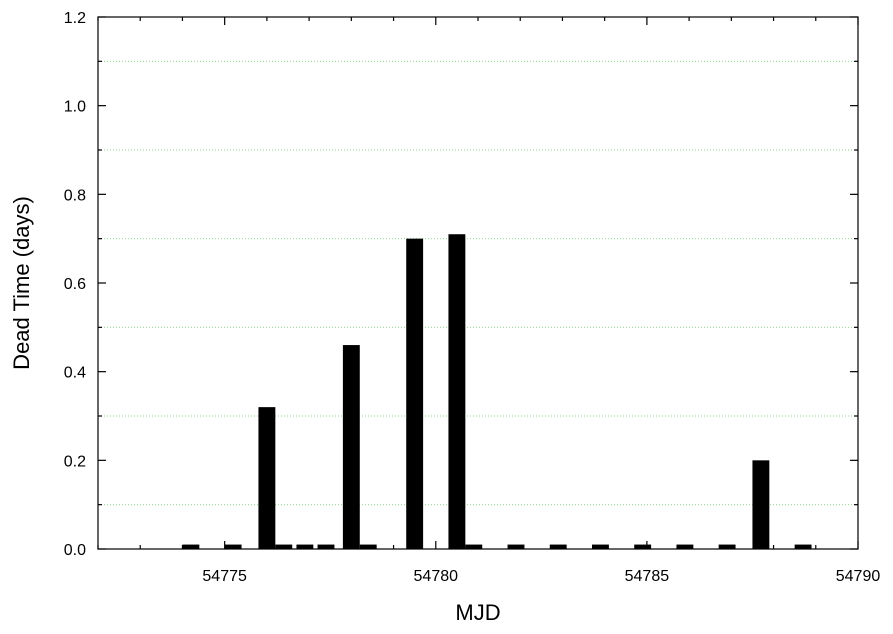 The width and height of the screenshot is (893, 634). What do you see at coordinates (477, 612) in the screenshot?
I see `x-axis-title: MJD` at bounding box center [477, 612].